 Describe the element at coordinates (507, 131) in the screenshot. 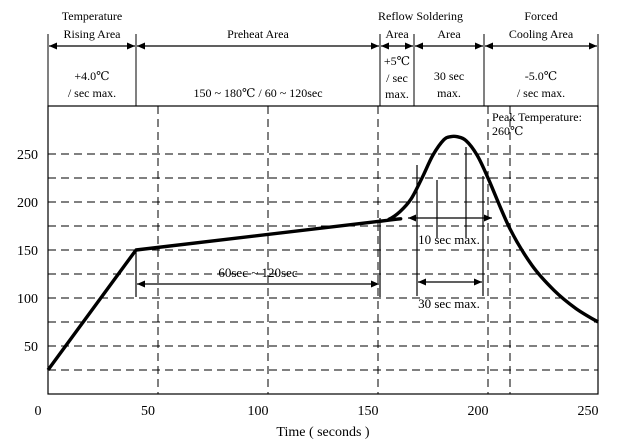

I see `peak-temperature-value: 260℃` at that location.